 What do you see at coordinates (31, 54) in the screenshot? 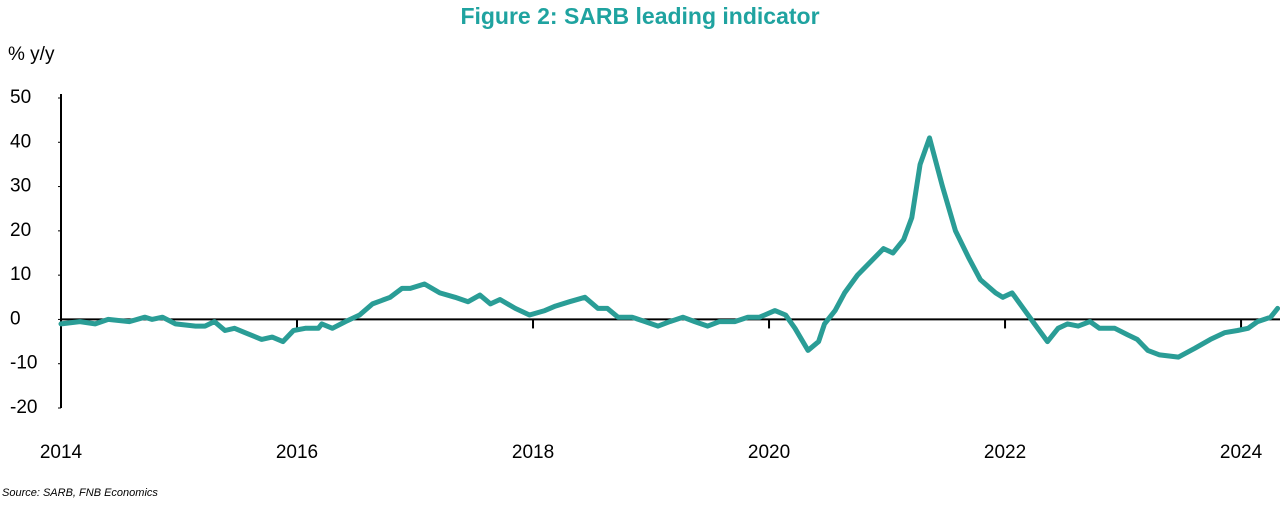
I see `y-axis-label: % y/y` at bounding box center [31, 54].